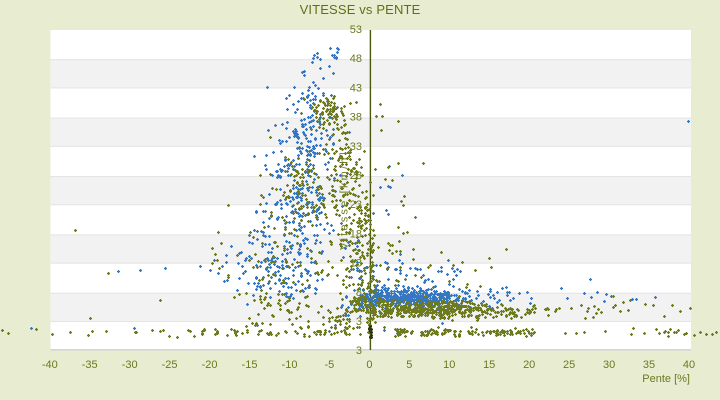  What do you see at coordinates (409, 365) in the screenshot?
I see `svg-text: 5` at bounding box center [409, 365].